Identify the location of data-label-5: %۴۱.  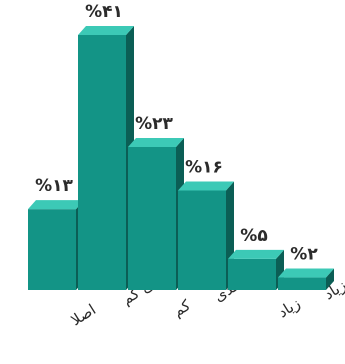
(104, 12).